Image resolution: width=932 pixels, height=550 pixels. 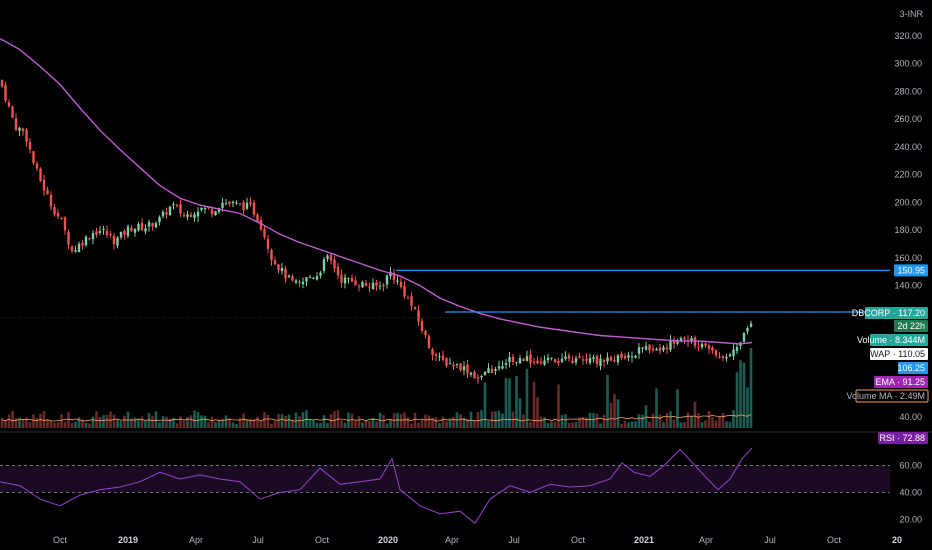 What do you see at coordinates (902, 438) in the screenshot?
I see `rsi-tag: RSI · 72.88` at bounding box center [902, 438].